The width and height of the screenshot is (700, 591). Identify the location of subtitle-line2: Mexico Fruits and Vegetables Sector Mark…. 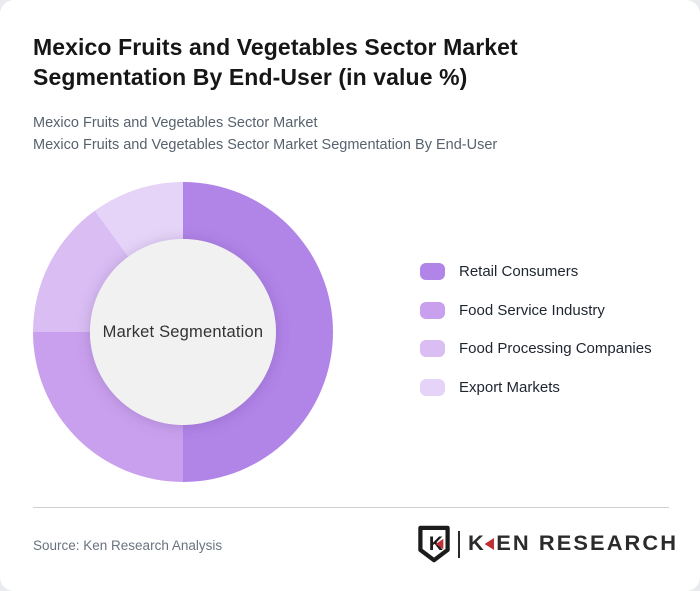
(265, 145).